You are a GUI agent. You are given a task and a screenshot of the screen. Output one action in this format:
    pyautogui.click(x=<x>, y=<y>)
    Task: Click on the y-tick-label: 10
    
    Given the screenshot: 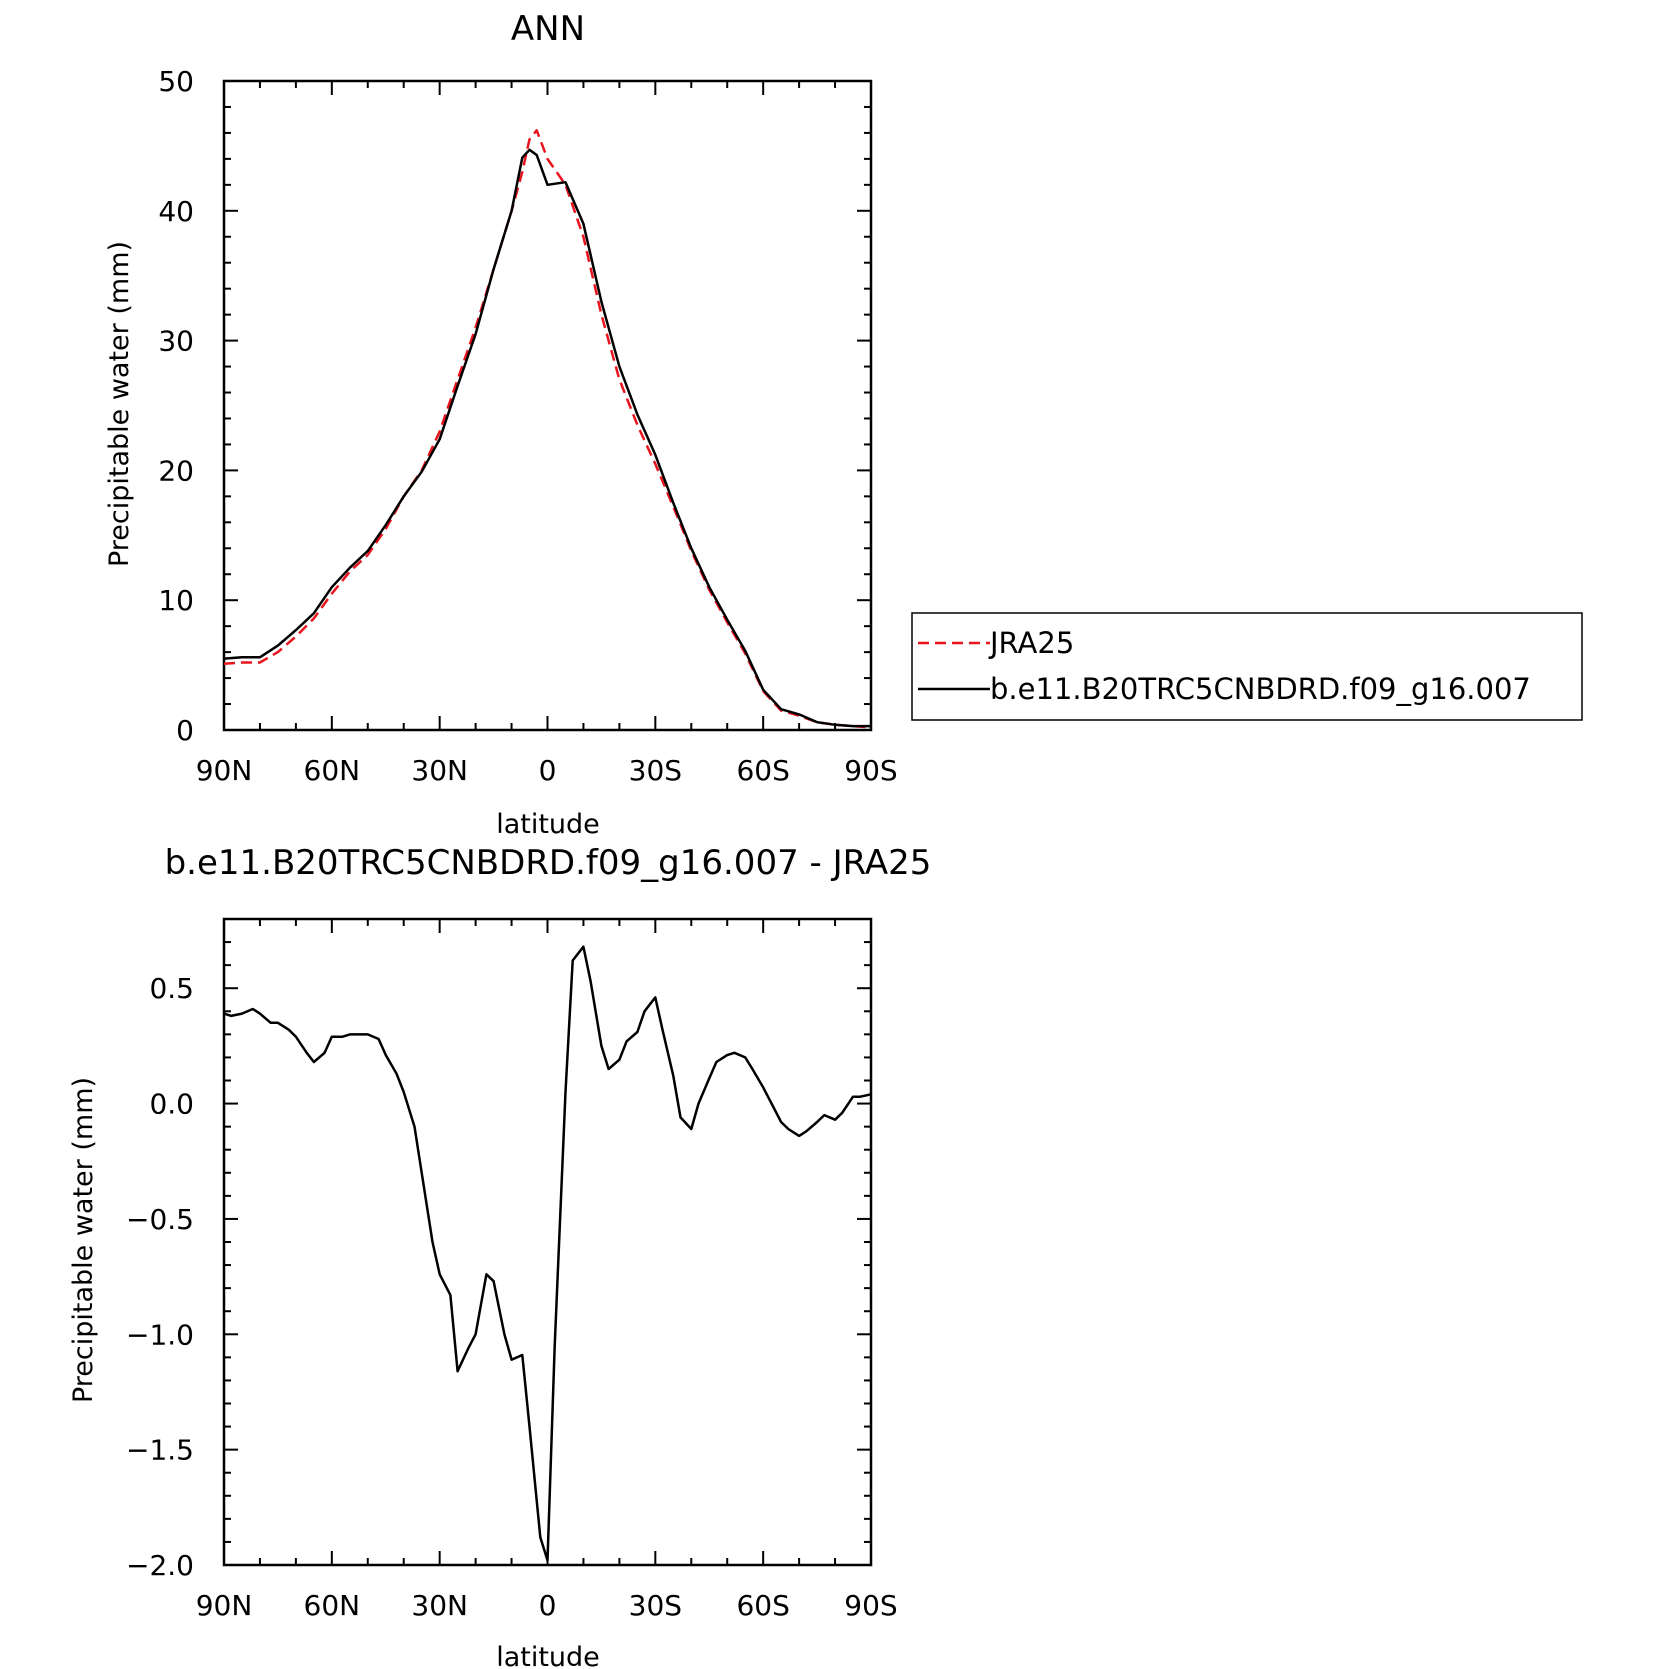 What is the action you would take?
    pyautogui.click(x=176, y=600)
    